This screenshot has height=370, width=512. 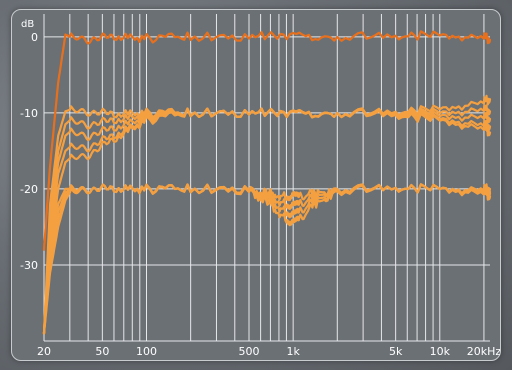 I want to click on y-axis-label: dB, so click(x=27, y=24).